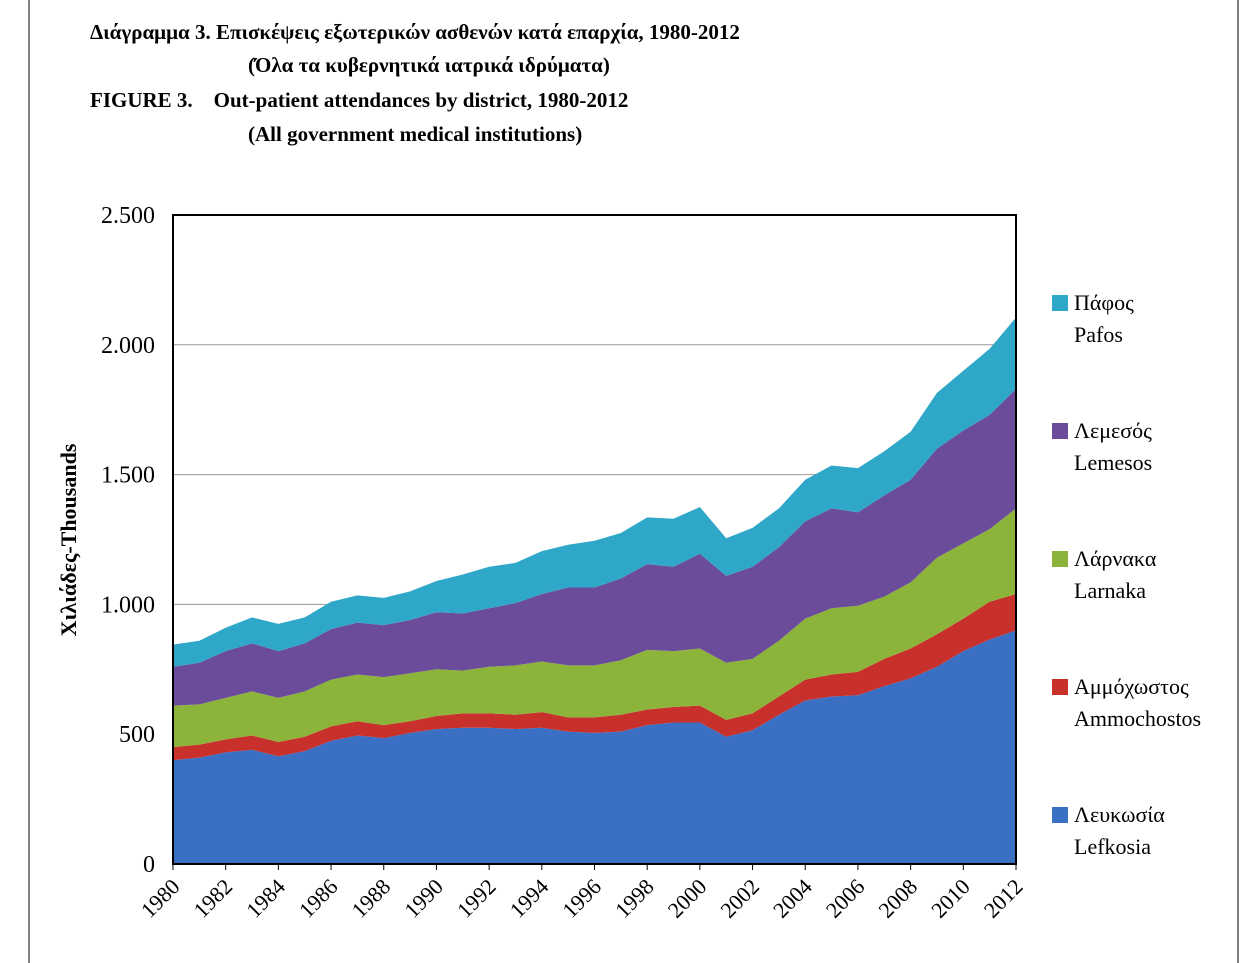 This screenshot has width=1241, height=963. Describe the element at coordinates (950, 898) in the screenshot. I see `x-tick-label: 2010` at that location.